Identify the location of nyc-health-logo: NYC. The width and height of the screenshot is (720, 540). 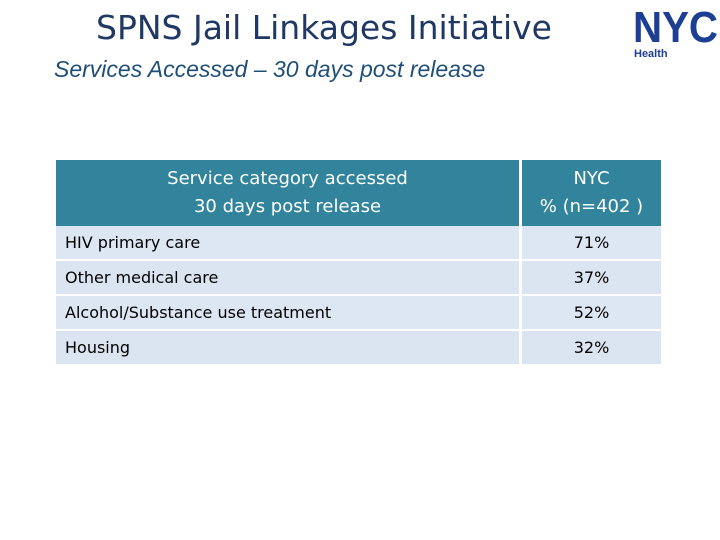
(676, 35).